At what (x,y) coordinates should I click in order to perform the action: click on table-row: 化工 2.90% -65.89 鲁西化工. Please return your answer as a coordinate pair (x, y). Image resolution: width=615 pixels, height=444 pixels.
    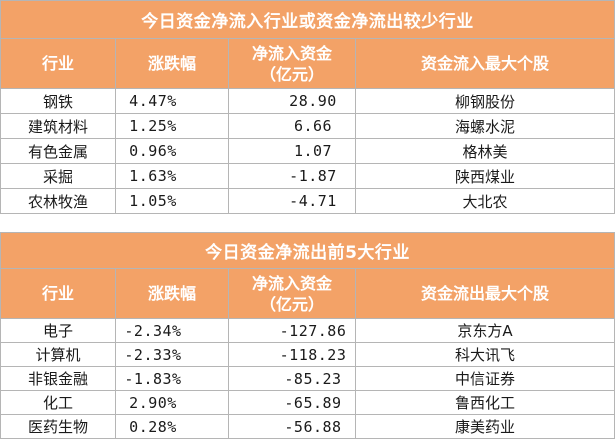
    Looking at the image, I should click on (307, 402).